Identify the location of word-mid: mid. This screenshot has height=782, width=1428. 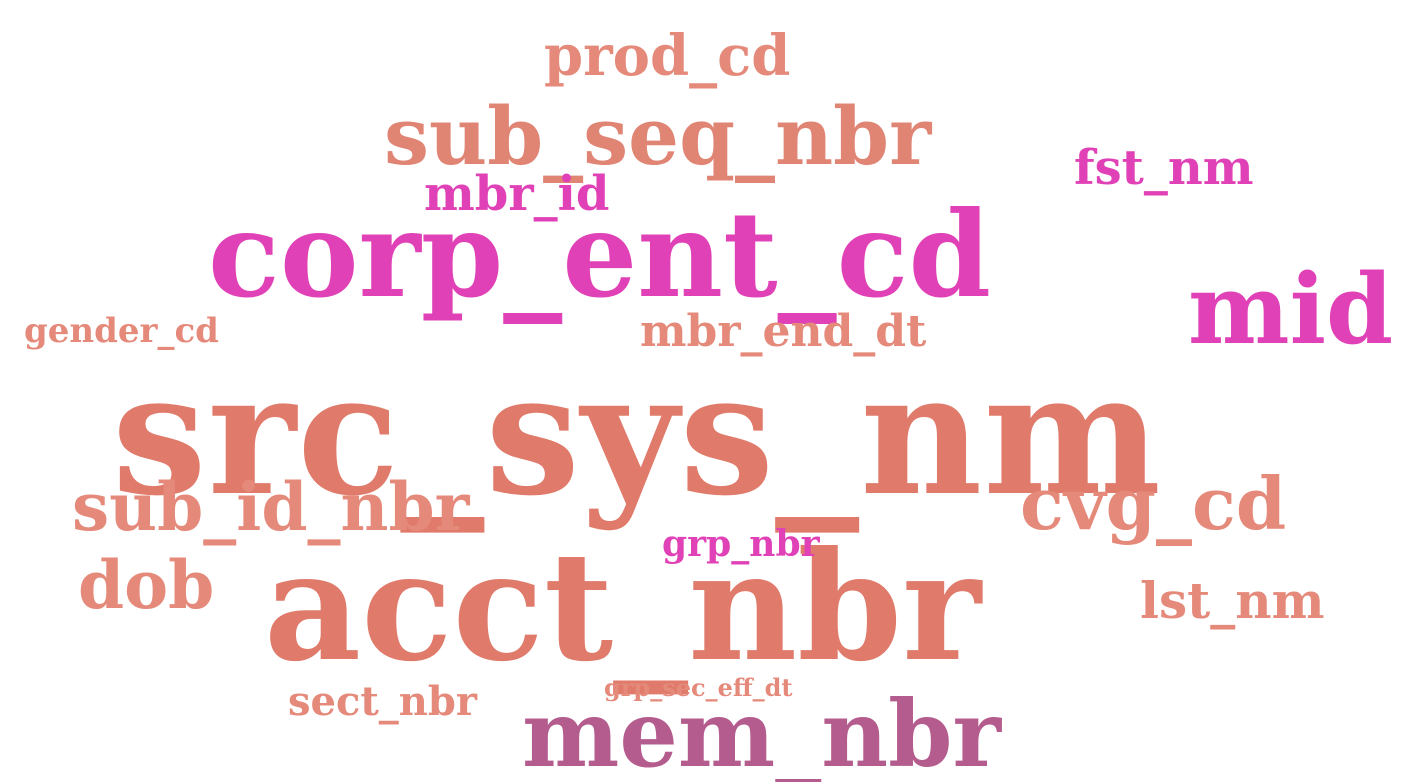
(1291, 309).